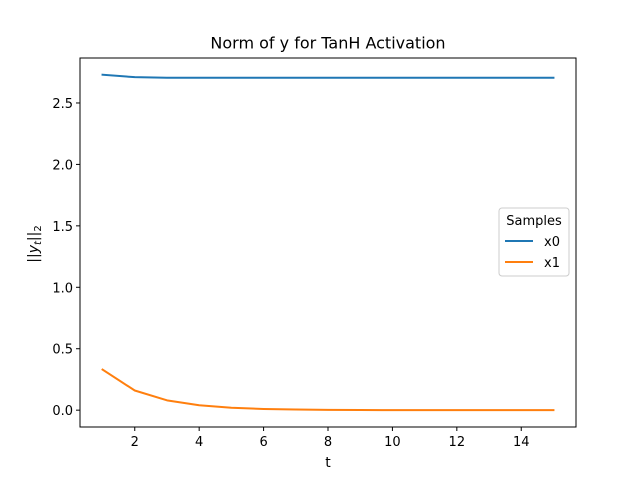 This screenshot has height=480, width=640. I want to click on y-axis-title-bars-left: ||, so click(34, 257).